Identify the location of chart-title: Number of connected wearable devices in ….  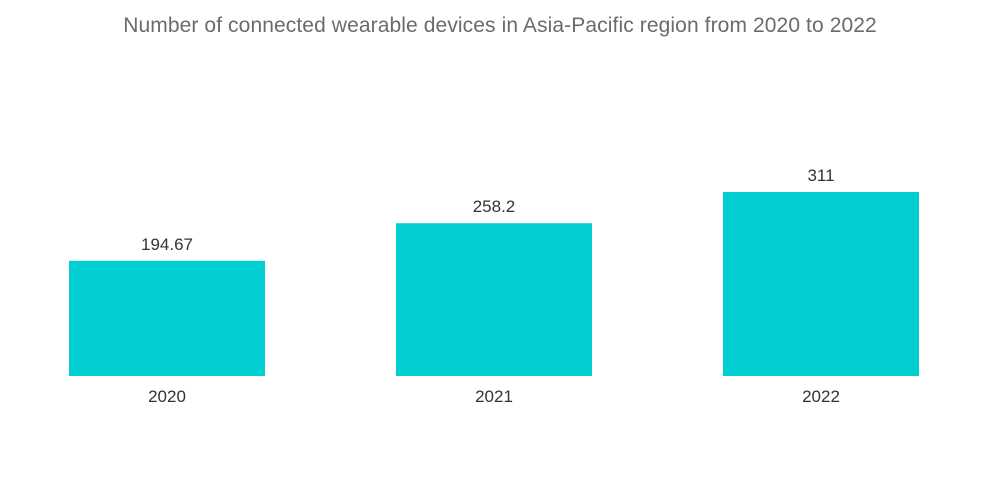
(500, 25).